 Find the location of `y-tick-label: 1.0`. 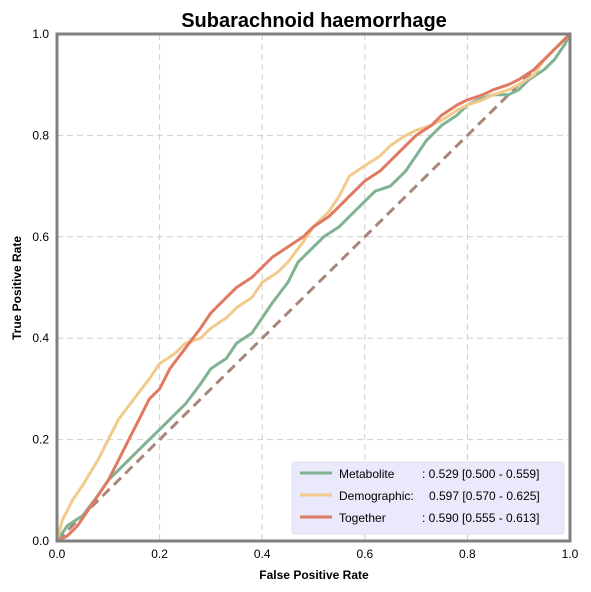

y-tick-label: 1.0 is located at coordinates (40, 34).